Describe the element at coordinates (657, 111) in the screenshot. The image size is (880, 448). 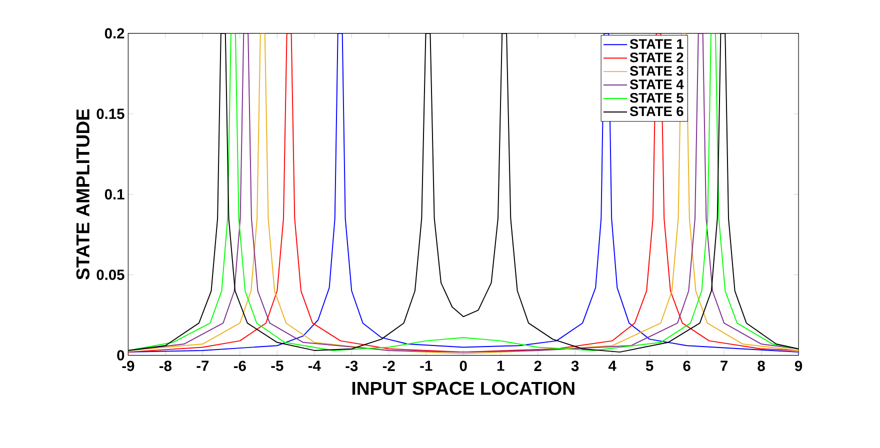
I see `legend-label: STATE 6` at that location.